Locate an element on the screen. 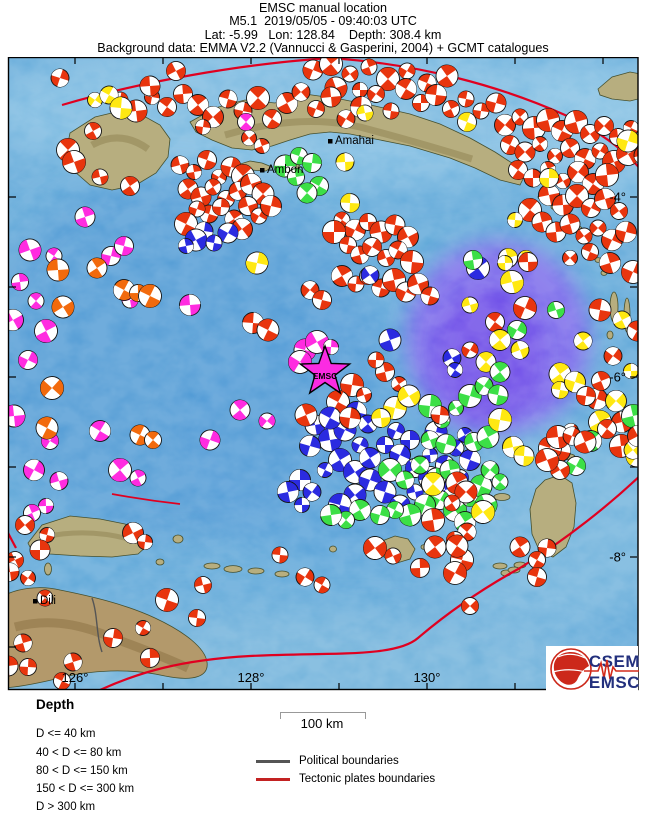 This screenshot has width=646, height=820. header-magnitude-time: M5.1 2019/05/05 - 09:40:03 UTC is located at coordinates (323, 21).